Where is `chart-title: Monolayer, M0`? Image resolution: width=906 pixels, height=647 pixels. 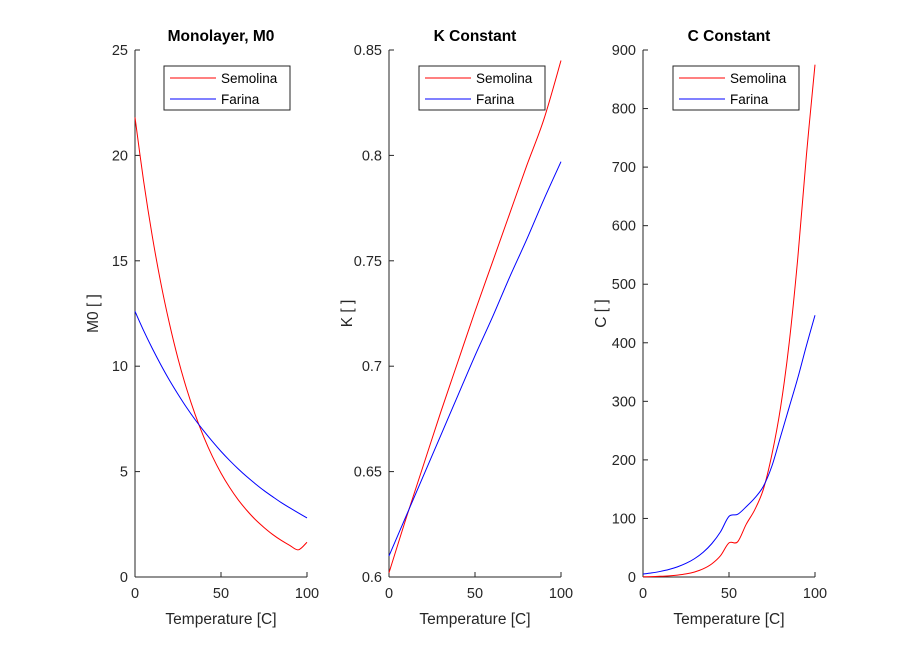
chart-title: Monolayer, M0 is located at coordinates (221, 36).